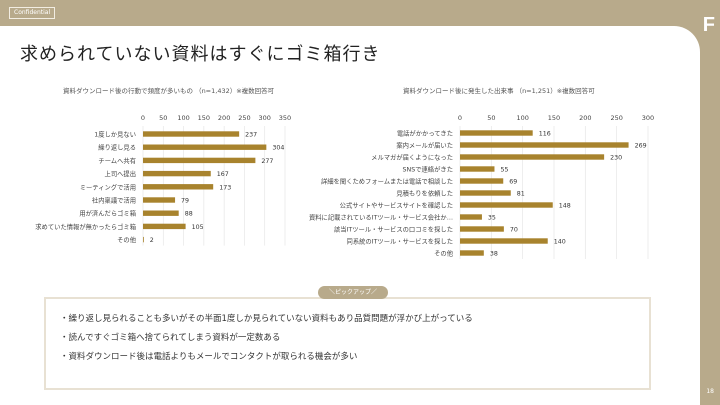  Describe the element at coordinates (223, 174) in the screenshot. I see `data-label: 167` at that location.